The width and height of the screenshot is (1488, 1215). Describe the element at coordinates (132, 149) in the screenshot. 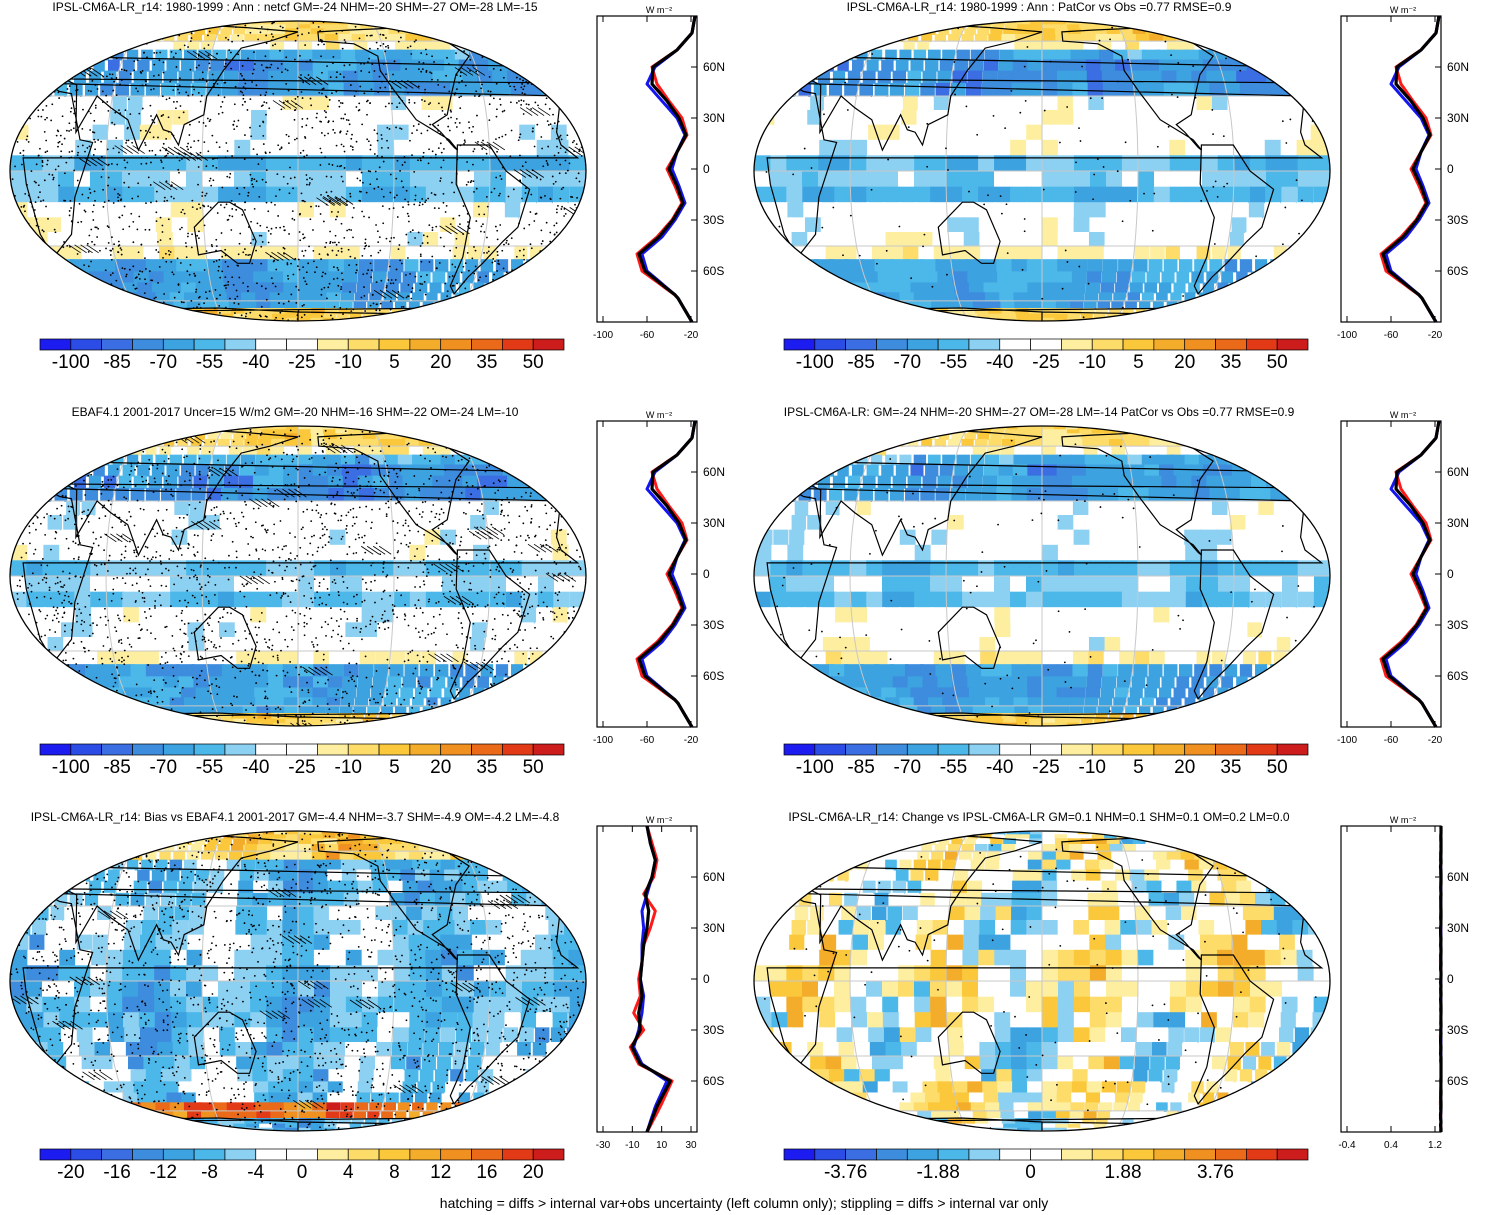

I see `hatch-line` at that location.